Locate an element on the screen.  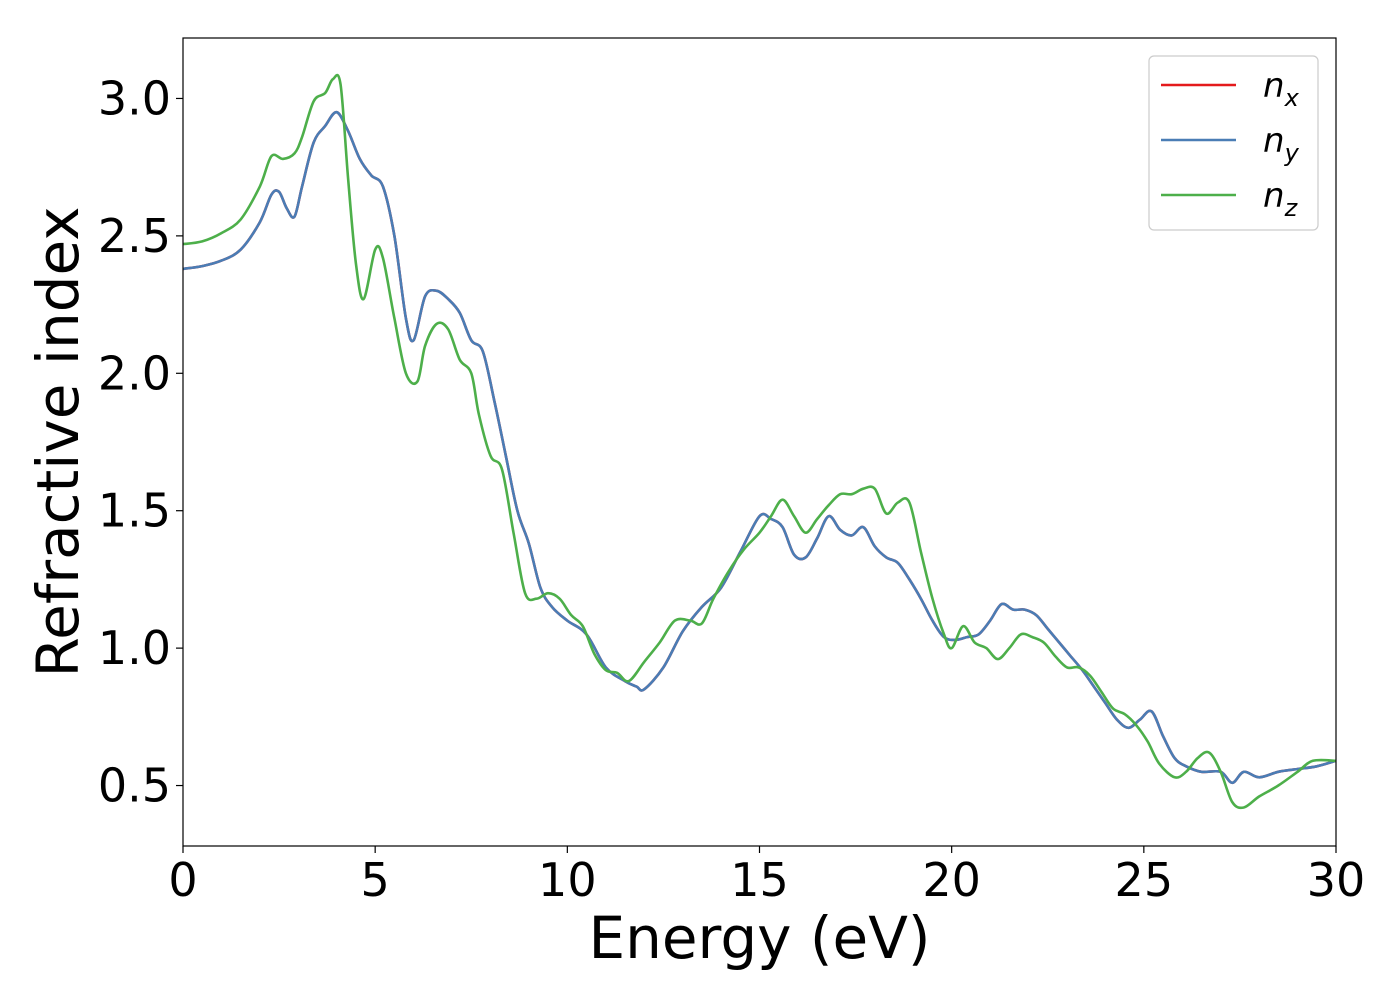
y-tick-label: 3.0 is located at coordinates (134, 98).